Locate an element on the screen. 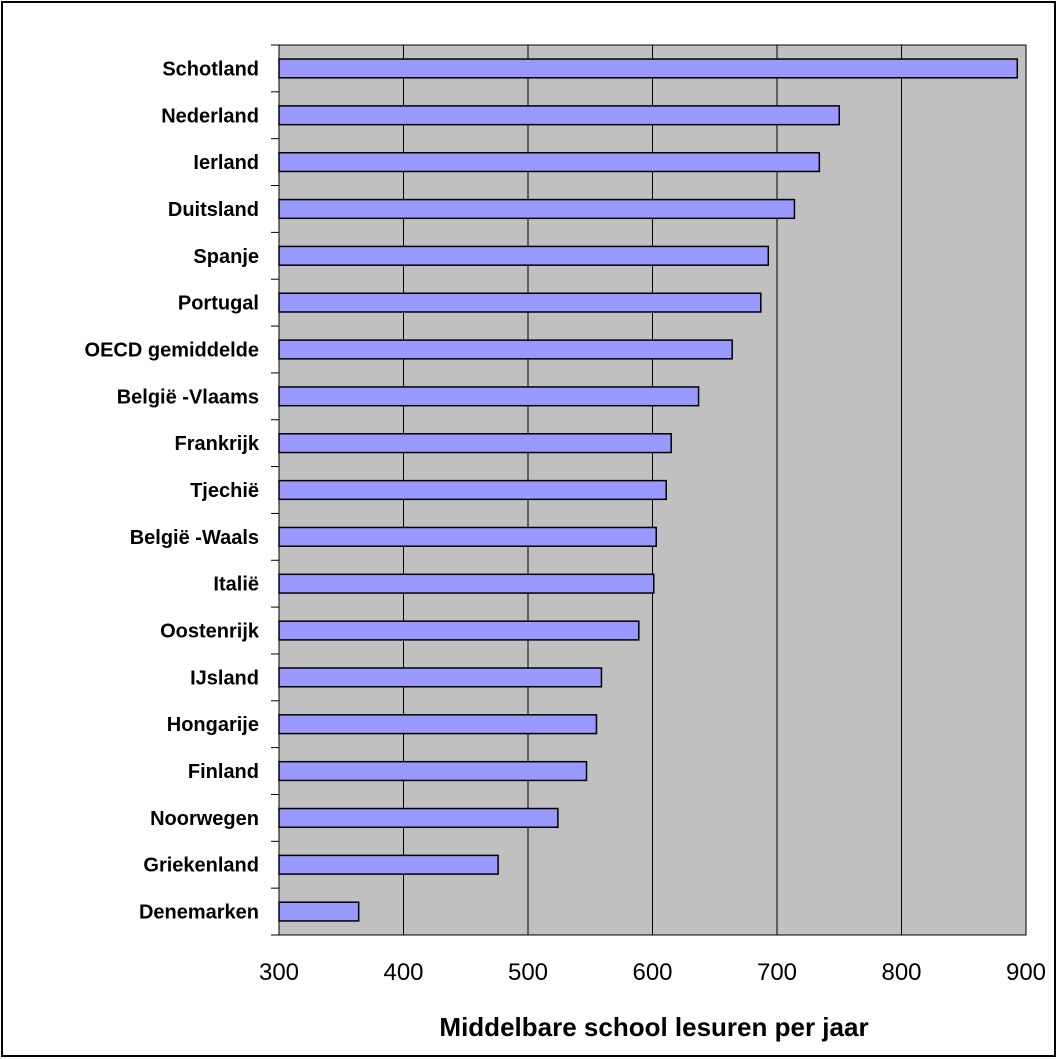 The height and width of the screenshot is (1059, 1058). category-label-11: Italië is located at coordinates (236, 585).